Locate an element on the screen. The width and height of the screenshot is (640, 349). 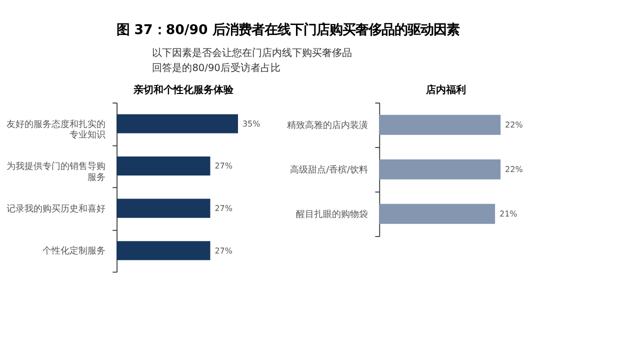
y-tick-label: 醒目扎眼的购物袋 is located at coordinates (332, 214).